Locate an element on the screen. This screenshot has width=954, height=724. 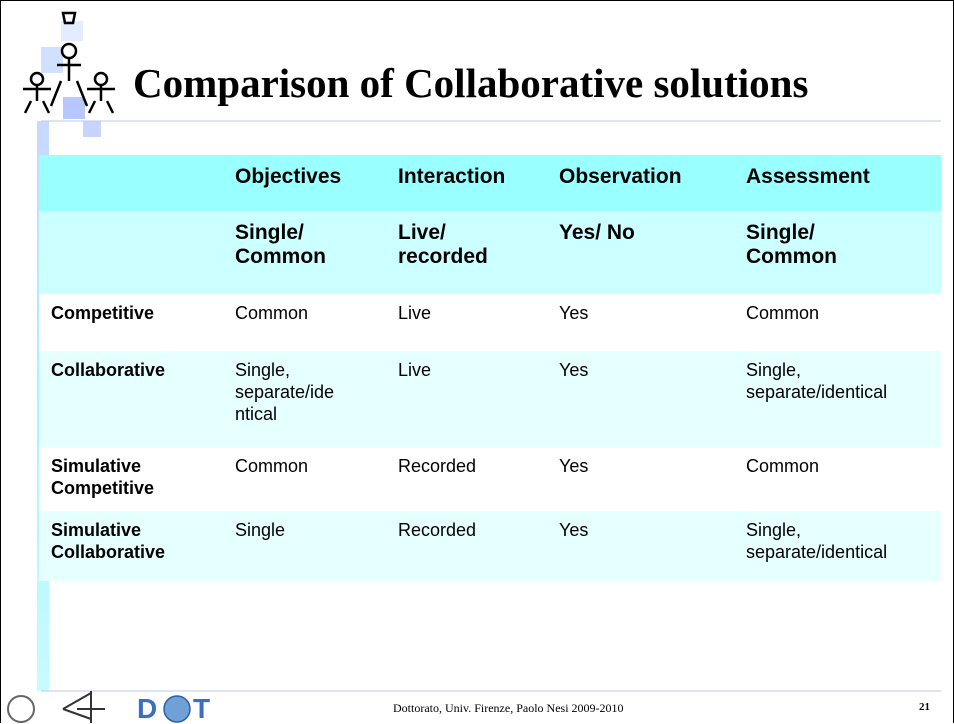
table-cell: Single is located at coordinates (304, 546).